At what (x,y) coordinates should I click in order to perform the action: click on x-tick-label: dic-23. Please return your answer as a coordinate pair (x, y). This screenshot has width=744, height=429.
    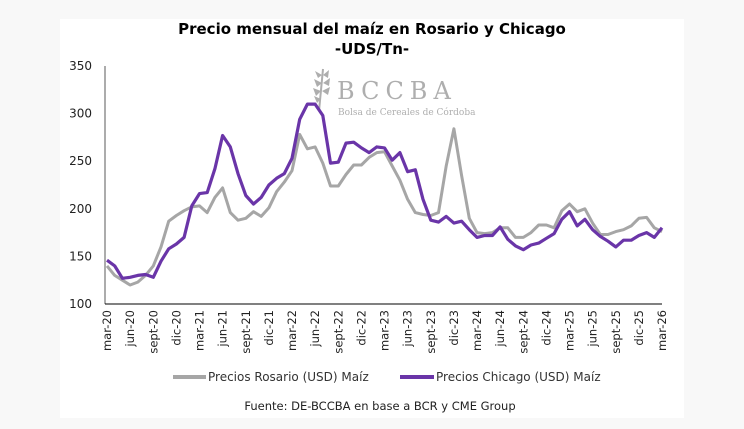
    Looking at the image, I should click on (454, 328).